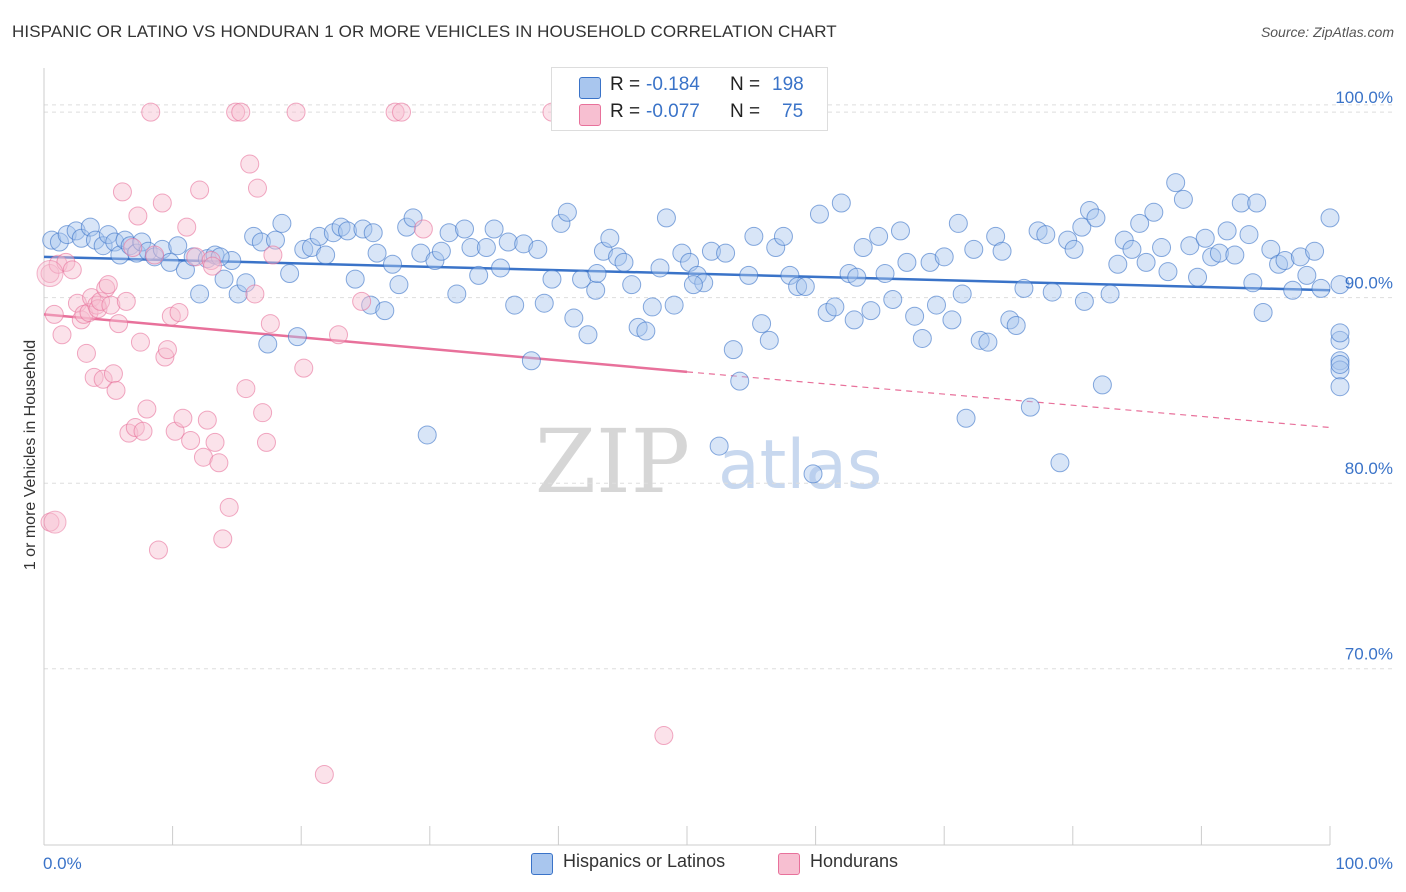  What do you see at coordinates (689, 99) in the screenshot?
I see `legend: R = -0.184 N = 198 R = -0.077 N = 75` at bounding box center [689, 99].